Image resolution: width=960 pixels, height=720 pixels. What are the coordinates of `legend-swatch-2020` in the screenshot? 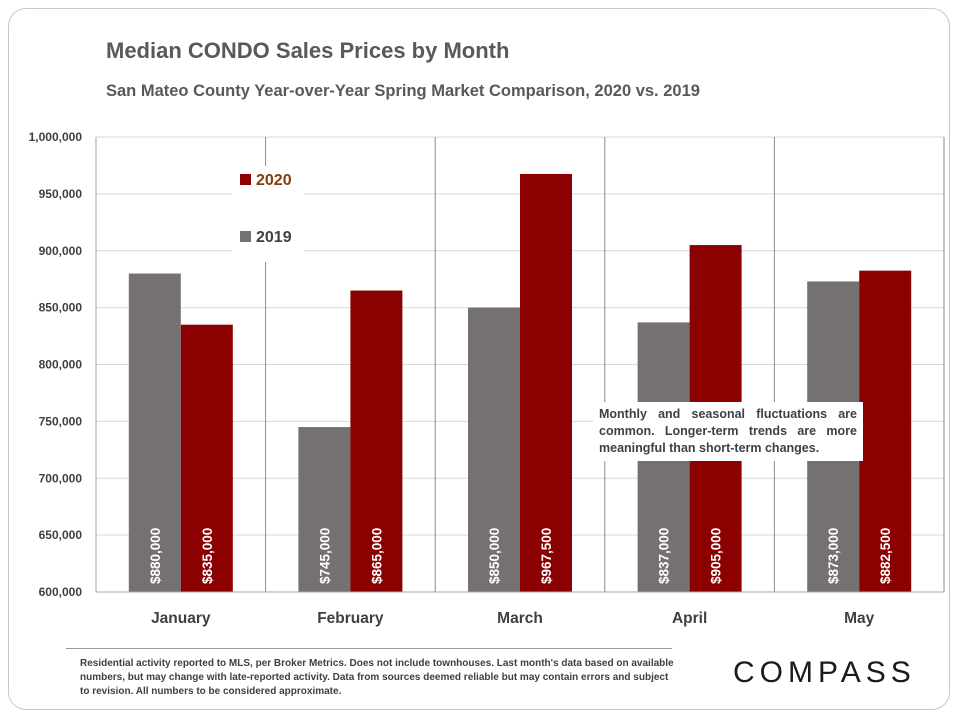 It's located at (245, 179).